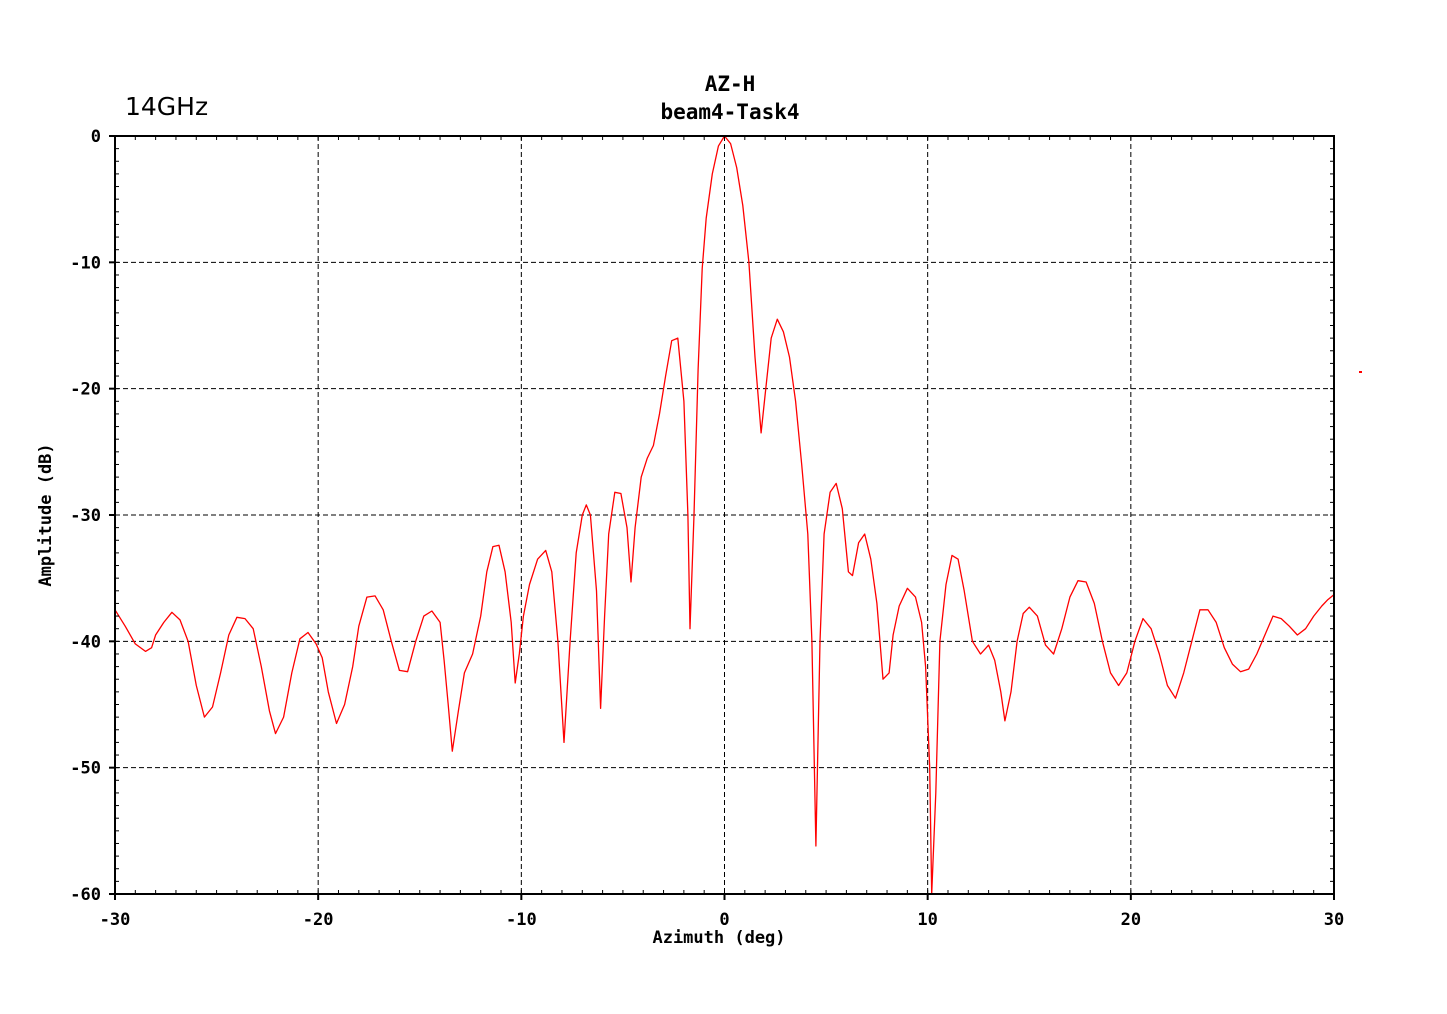 This screenshot has height=1014, width=1447. What do you see at coordinates (318, 920) in the screenshot?
I see `x-tick-label: -20` at bounding box center [318, 920].